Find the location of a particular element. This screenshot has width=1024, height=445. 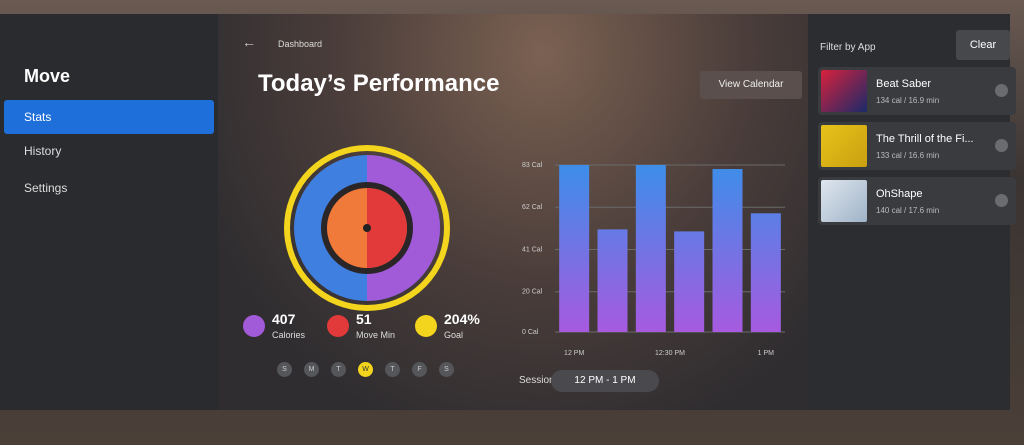

y-tick-label: 20 Cal is located at coordinates (532, 292).